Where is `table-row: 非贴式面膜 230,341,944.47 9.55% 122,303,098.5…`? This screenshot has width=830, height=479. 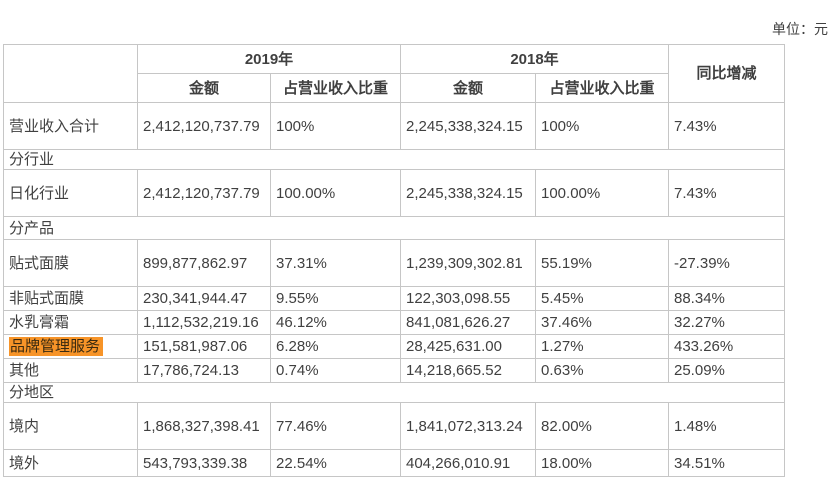
table-row: 非贴式面膜 230,341,944.47 9.55% 122,303,098.5… is located at coordinates (394, 298).